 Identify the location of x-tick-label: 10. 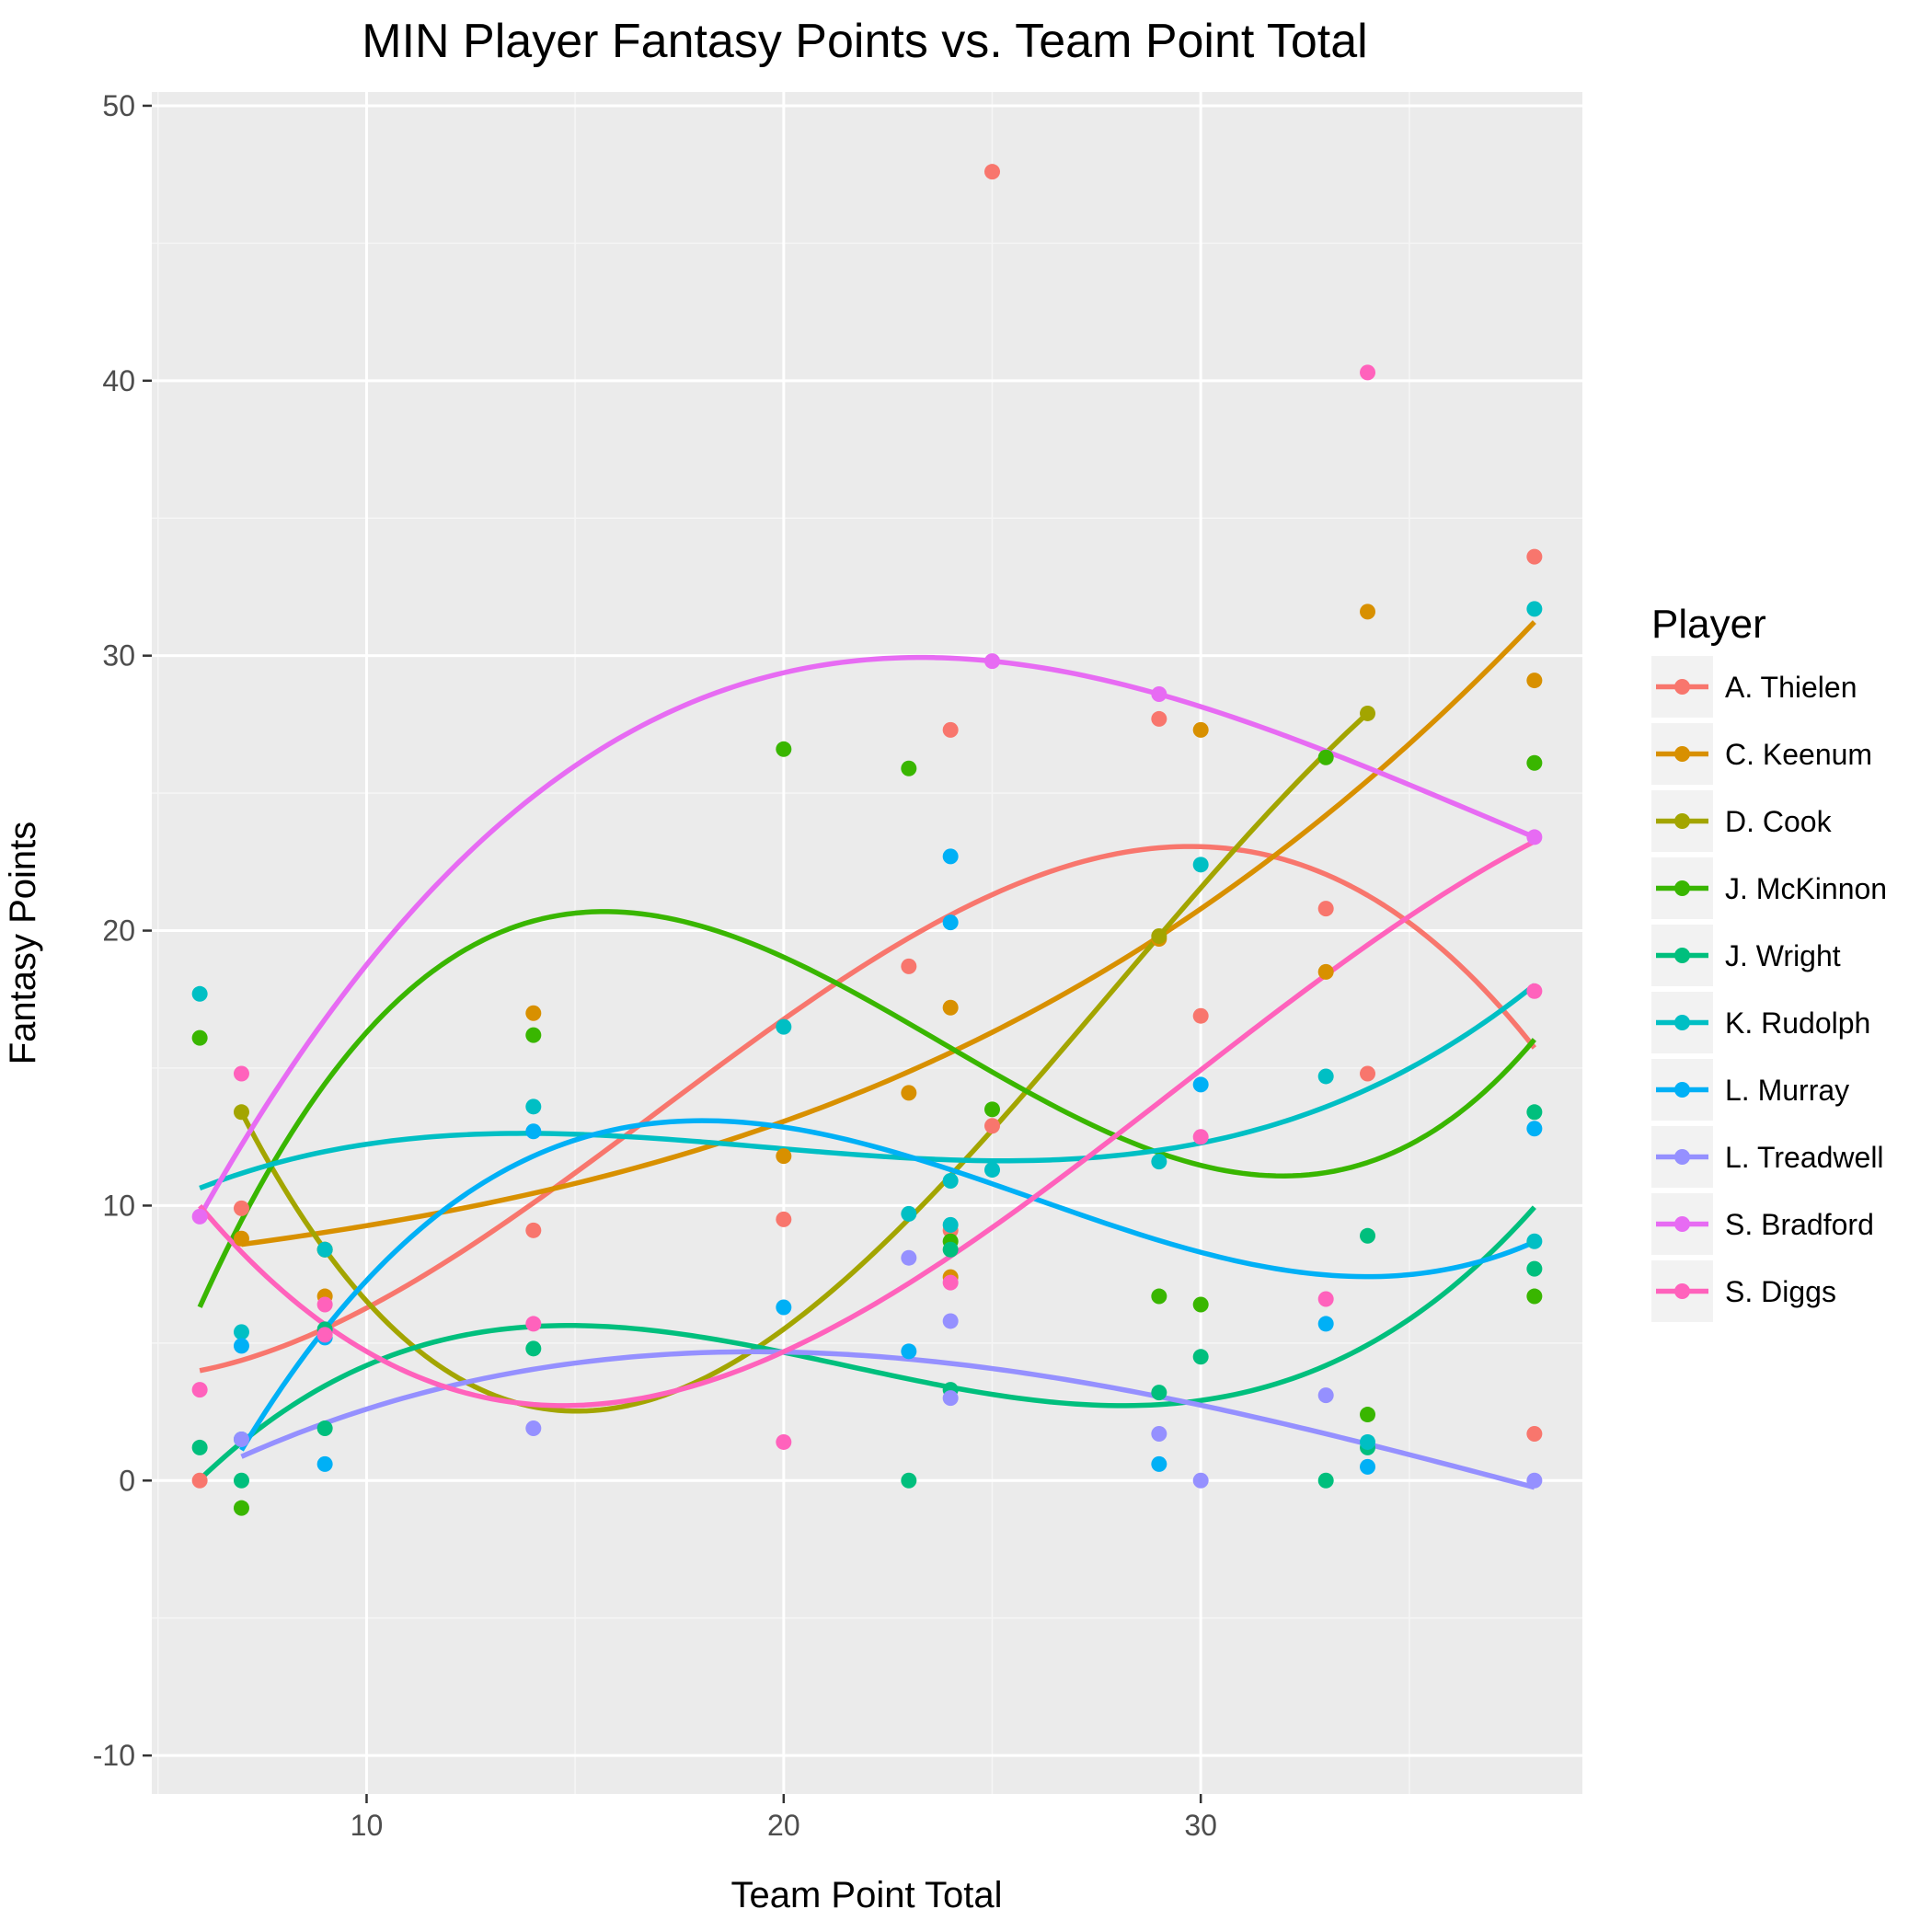
(367, 1825).